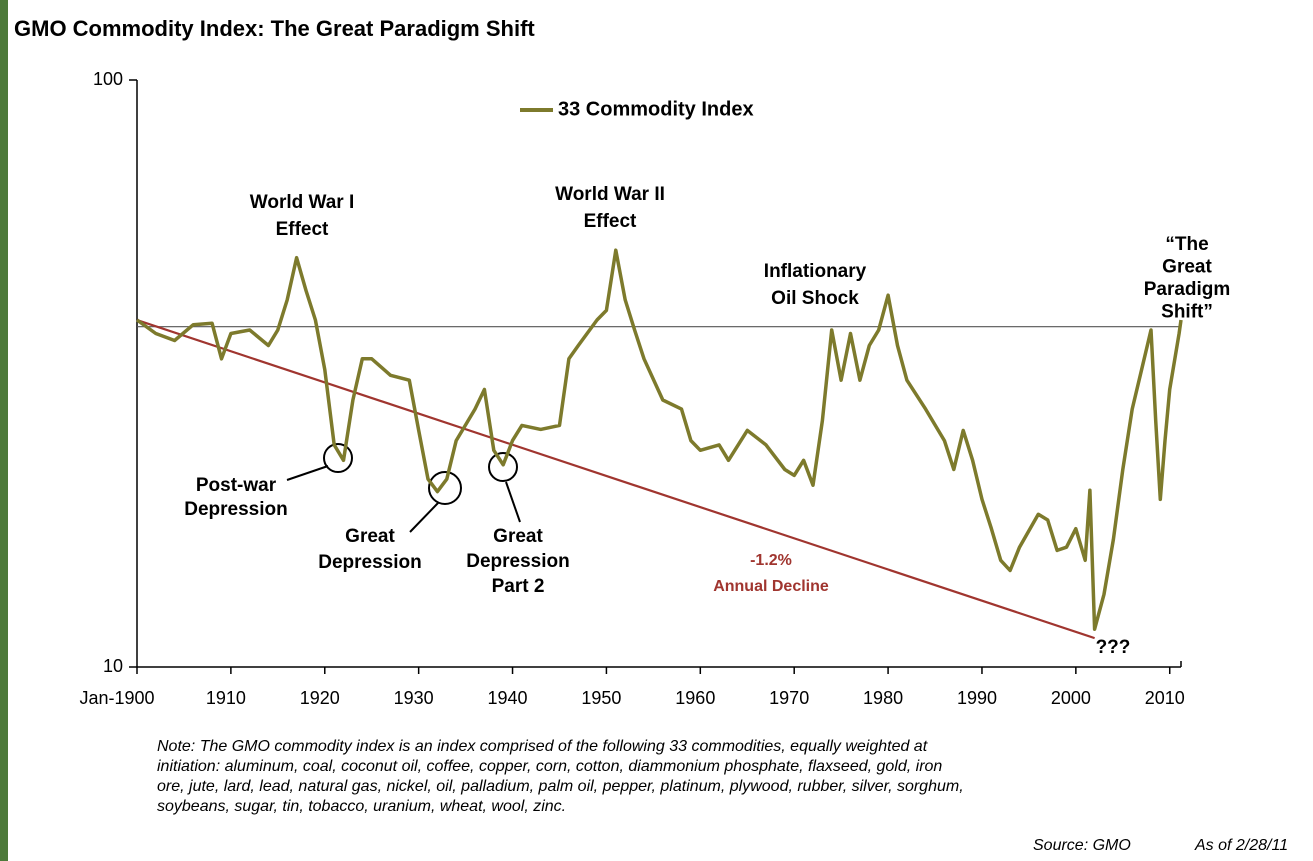  What do you see at coordinates (1165, 698) in the screenshot?
I see `x-tick-label: 2010` at bounding box center [1165, 698].